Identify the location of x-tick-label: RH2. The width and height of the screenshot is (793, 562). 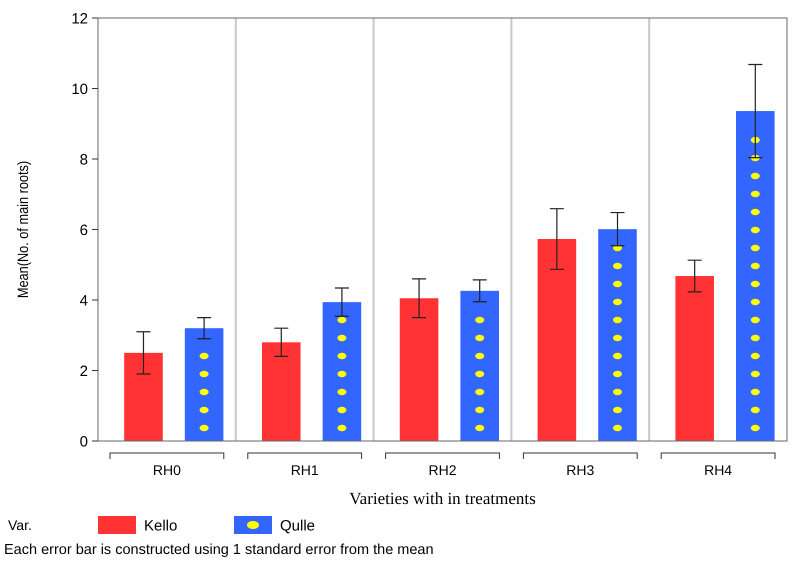
(442, 470).